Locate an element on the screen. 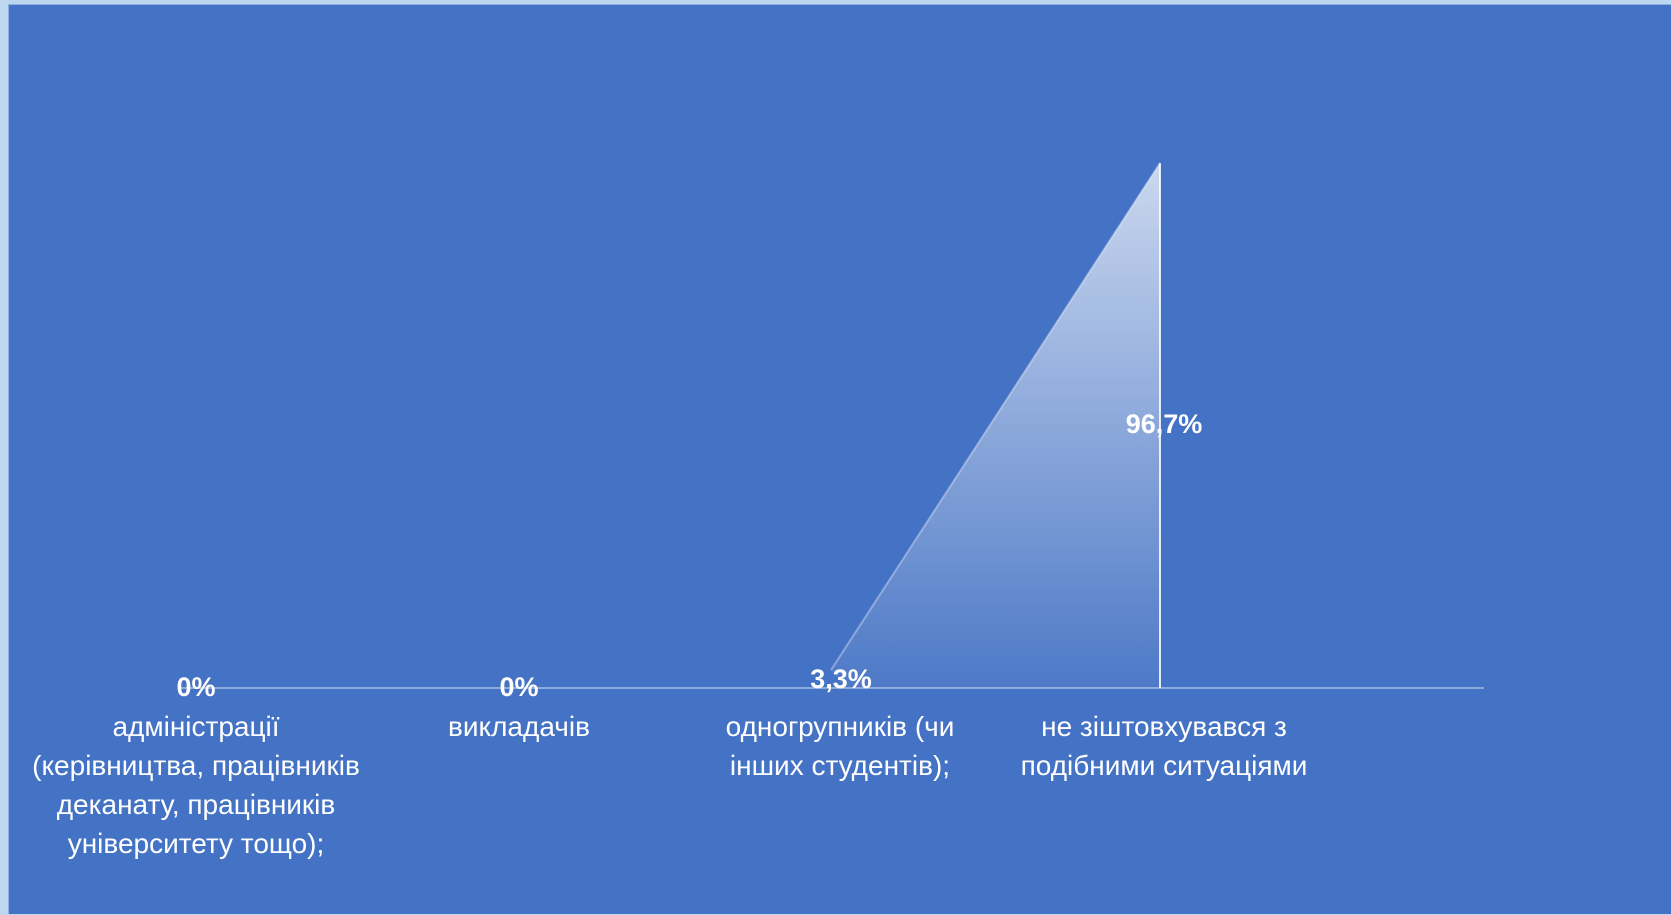 This screenshot has height=915, width=1671. data-label-classmates: 3,3% is located at coordinates (841, 679).